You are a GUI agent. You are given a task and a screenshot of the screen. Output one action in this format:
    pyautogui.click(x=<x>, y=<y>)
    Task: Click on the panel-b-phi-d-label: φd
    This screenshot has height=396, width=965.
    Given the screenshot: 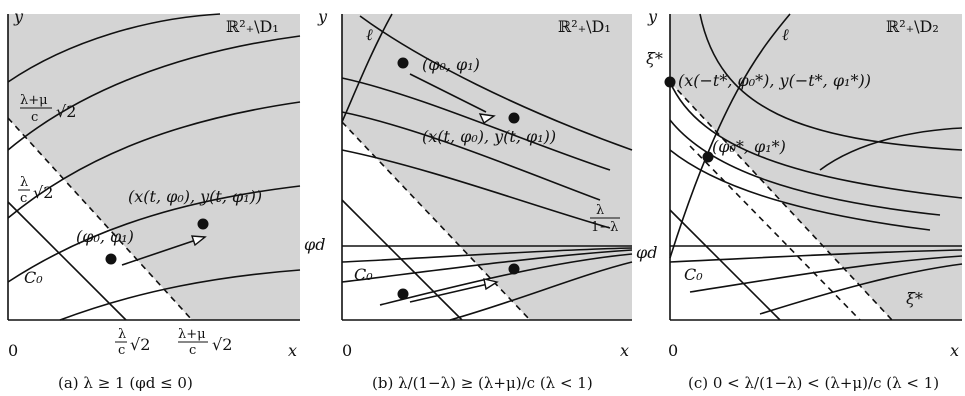 What is the action you would take?
    pyautogui.click(x=314, y=244)
    